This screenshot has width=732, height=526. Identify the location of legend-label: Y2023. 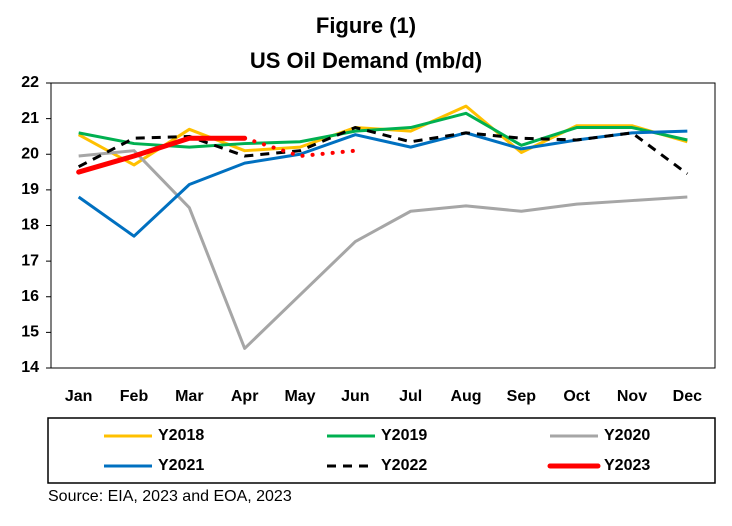
(627, 465).